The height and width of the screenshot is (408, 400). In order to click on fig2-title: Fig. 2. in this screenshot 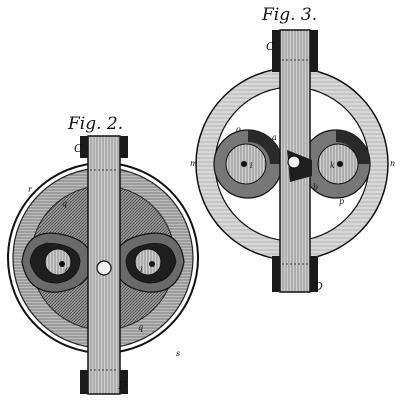, I will do `click(95, 124)`.